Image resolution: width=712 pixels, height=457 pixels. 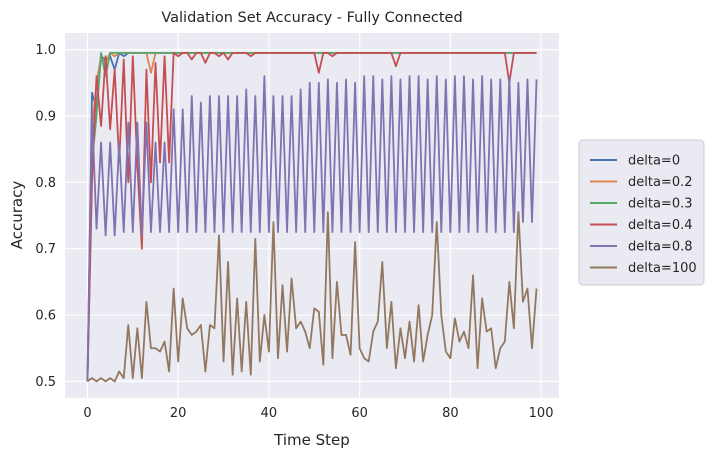 What do you see at coordinates (660, 204) in the screenshot?
I see `legend-label: delta=0.3` at bounding box center [660, 204].